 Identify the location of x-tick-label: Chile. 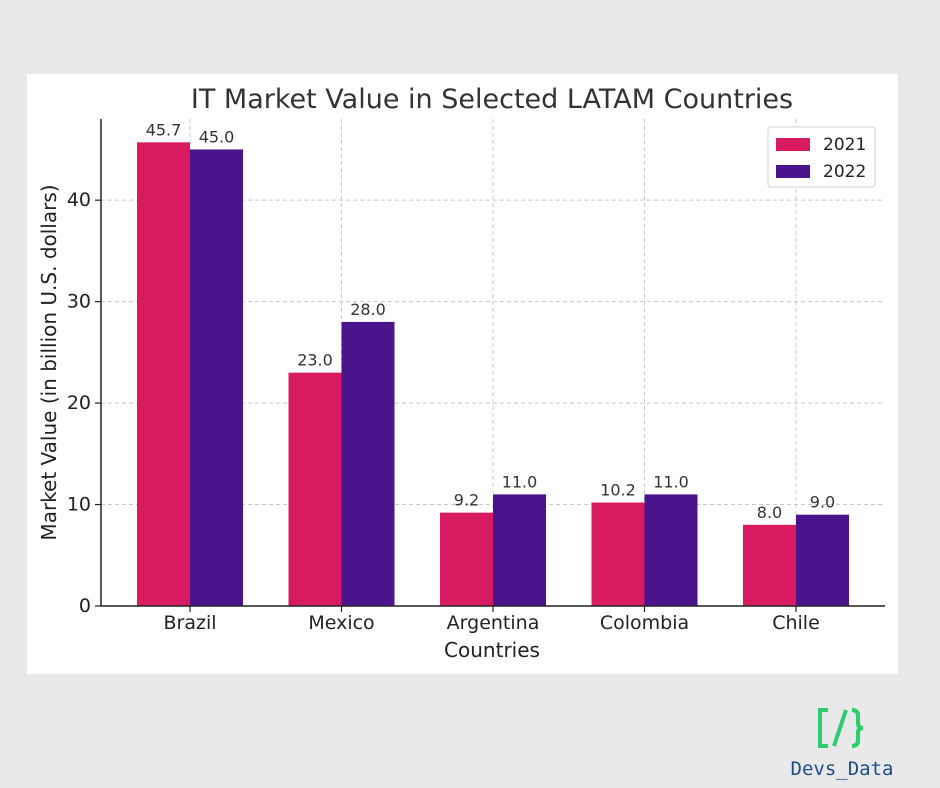
(796, 623).